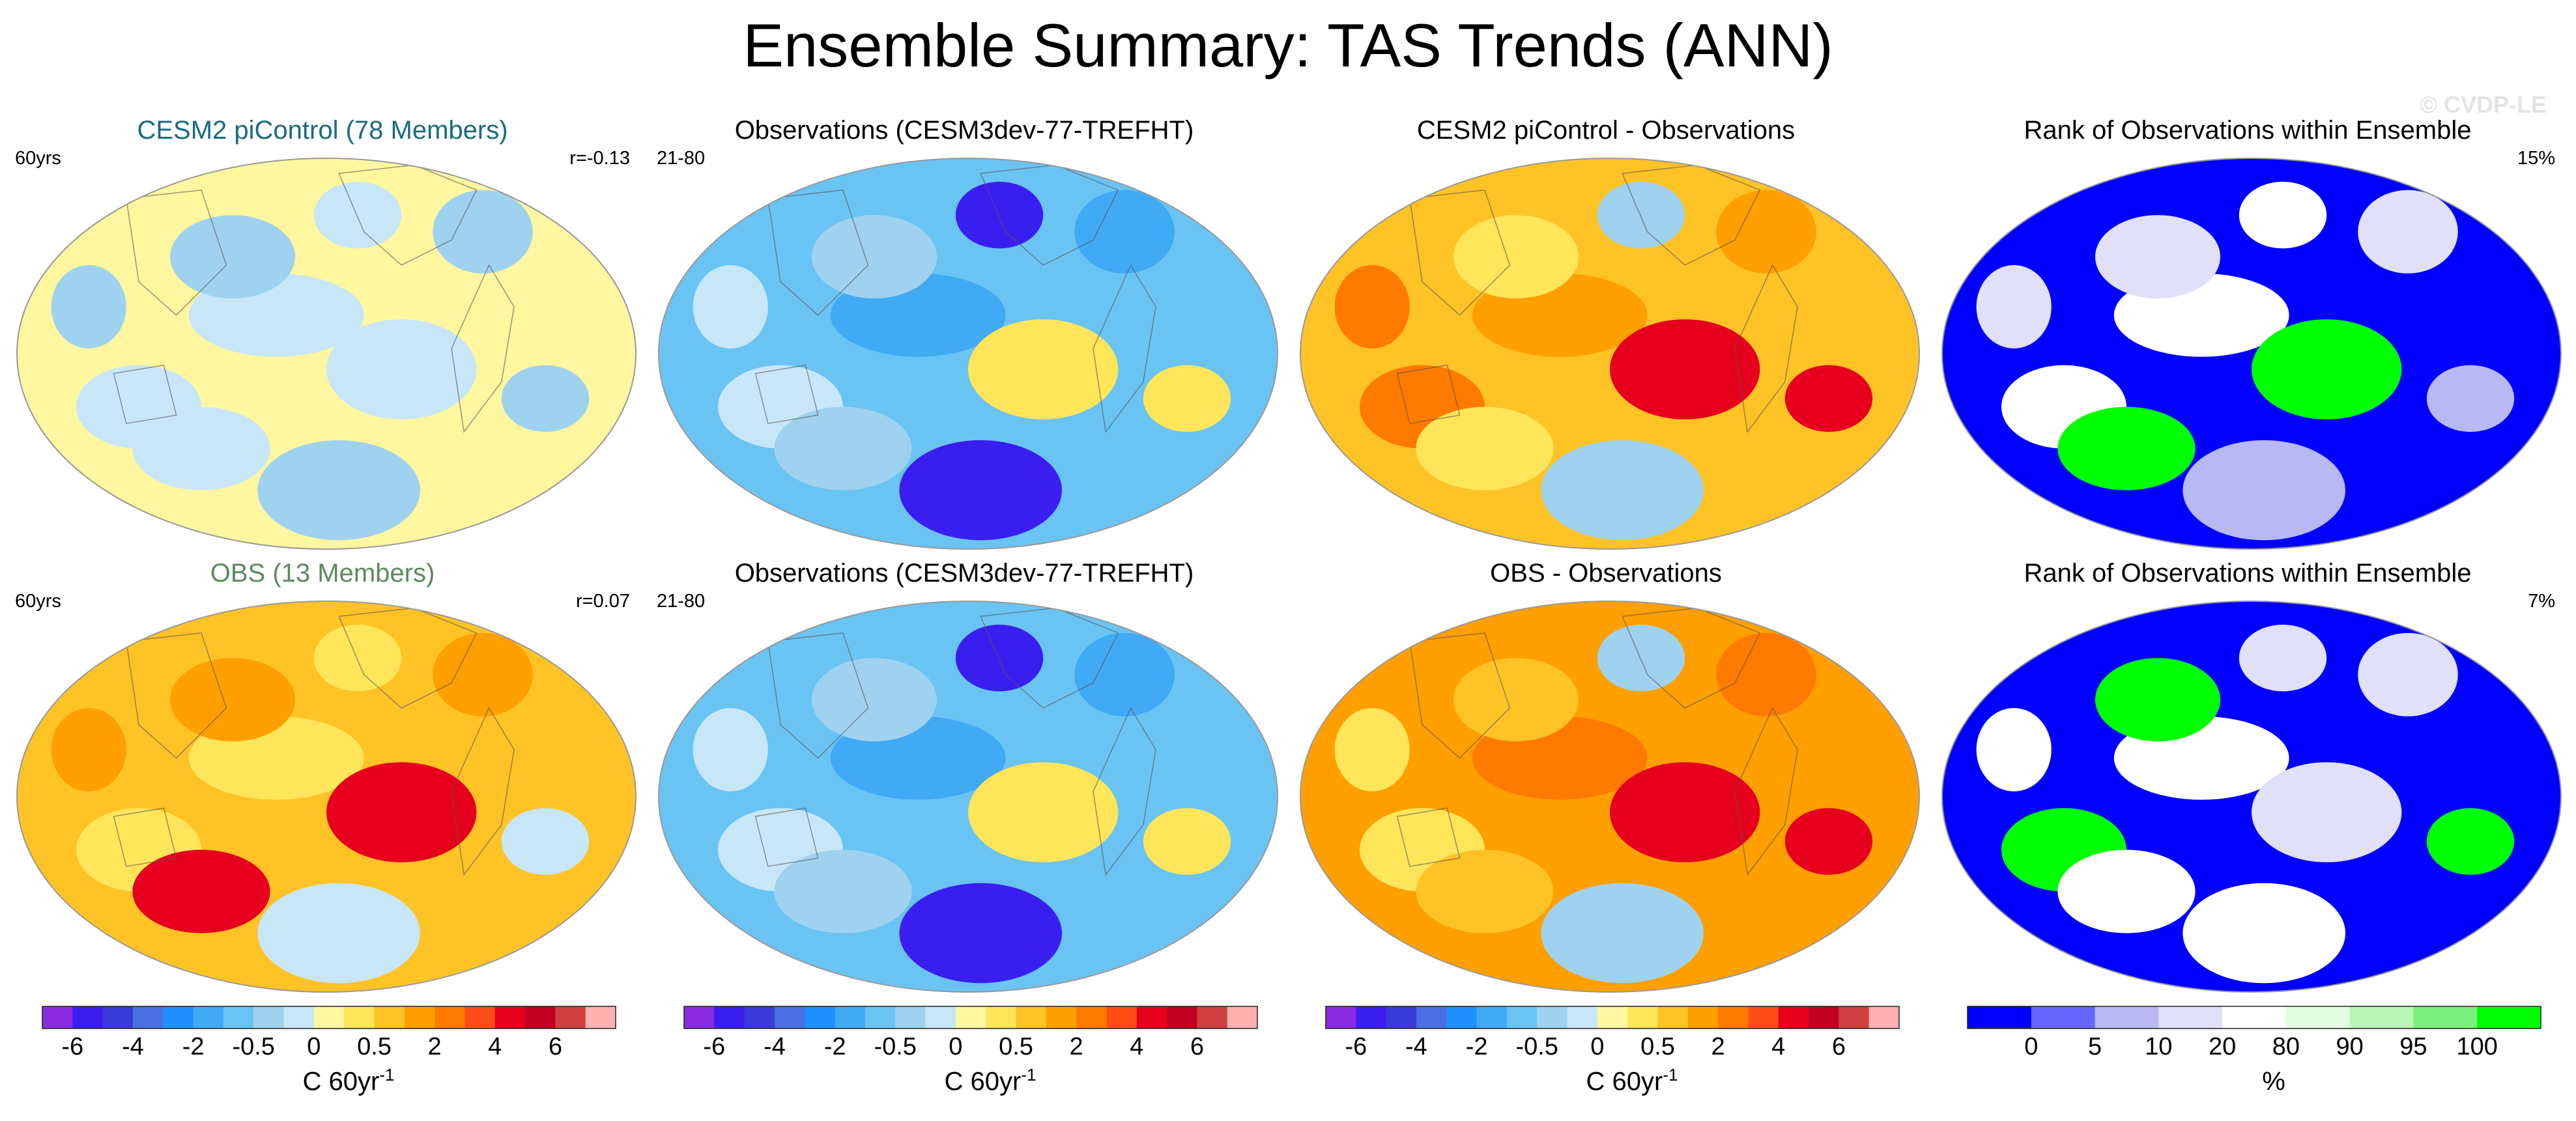 Image resolution: width=2576 pixels, height=1121 pixels. What do you see at coordinates (991, 1061) in the screenshot?
I see `colorbar-trend-2: -6 -4 -2 -0.5 0 0.5 2 4 6 C 60yr-1` at bounding box center [991, 1061].